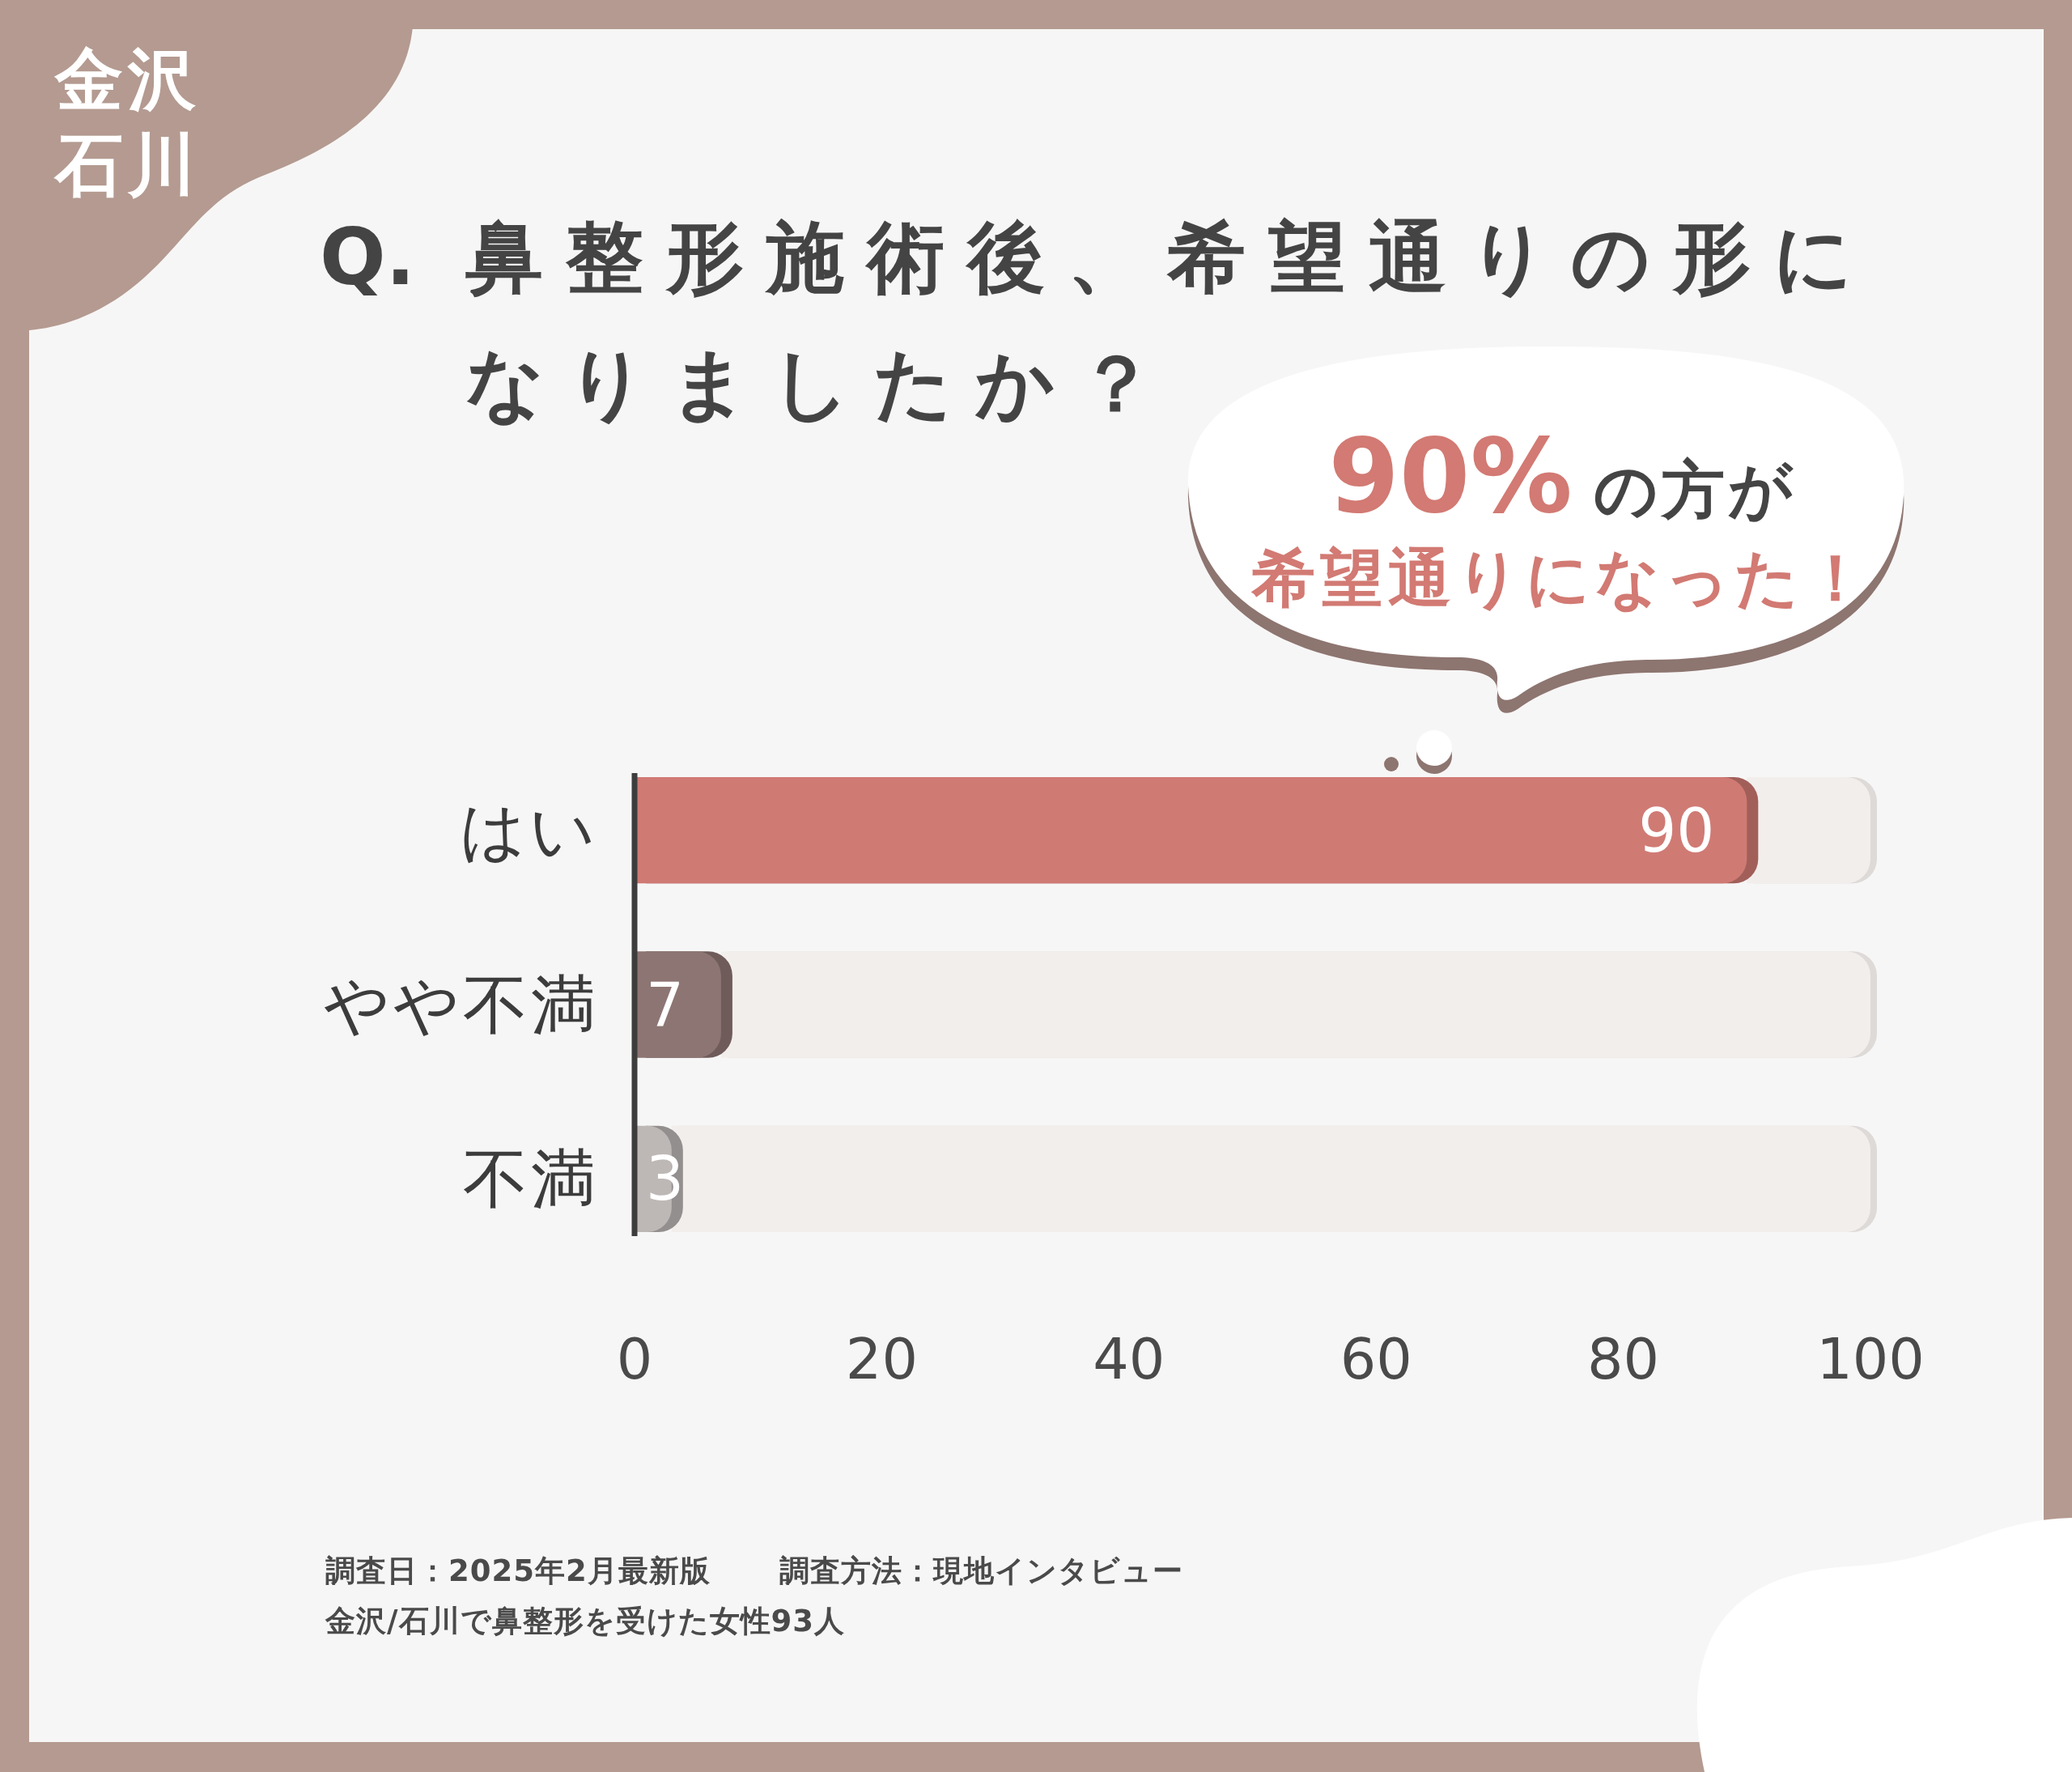 The height and width of the screenshot is (1772, 2072). Describe the element at coordinates (981, 1571) in the screenshot. I see `text: 調査方法：現地インタビュー` at that location.